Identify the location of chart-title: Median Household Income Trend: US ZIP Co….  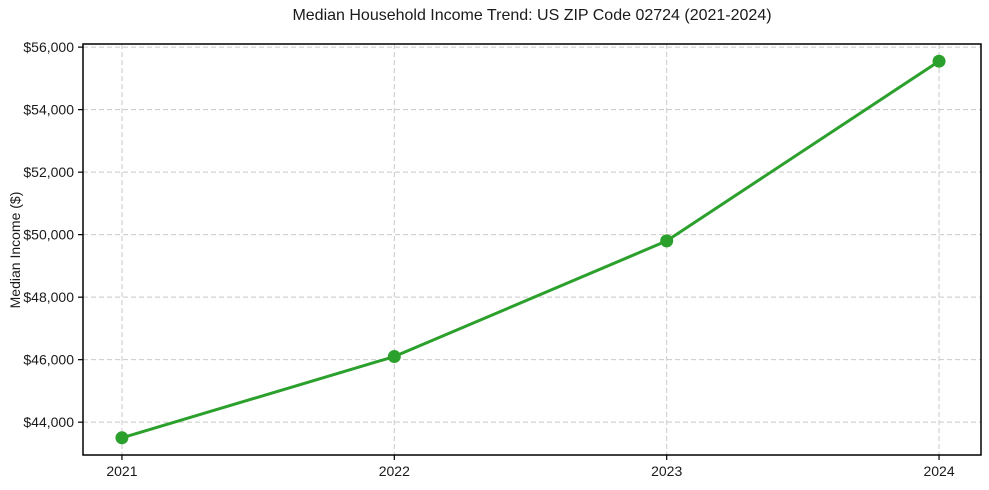
(532, 15).